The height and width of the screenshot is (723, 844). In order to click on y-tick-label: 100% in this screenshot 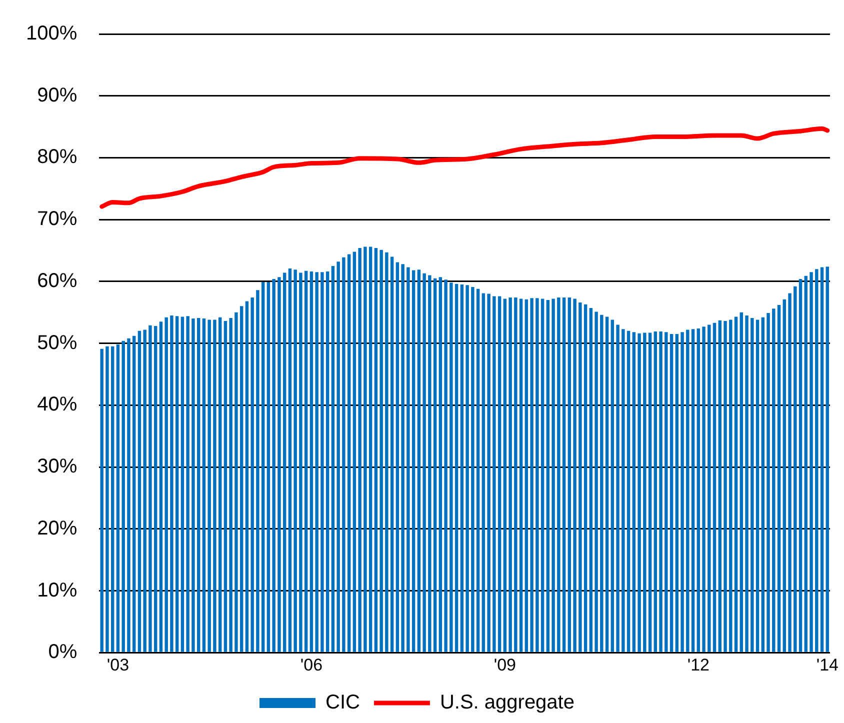, I will do `click(52, 33)`.